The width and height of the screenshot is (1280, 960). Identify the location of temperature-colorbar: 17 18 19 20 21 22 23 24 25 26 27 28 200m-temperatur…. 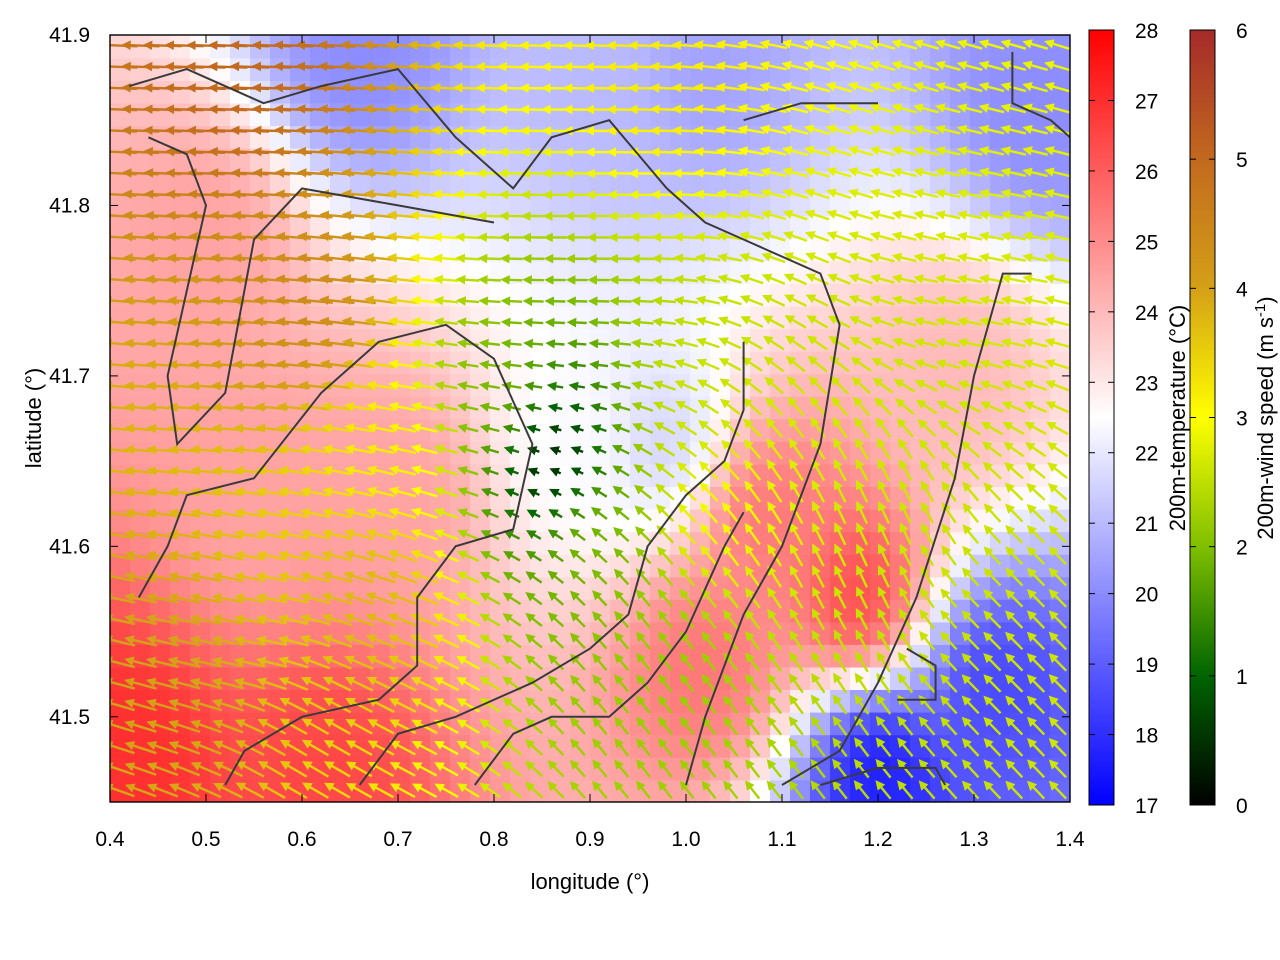
(1139, 419).